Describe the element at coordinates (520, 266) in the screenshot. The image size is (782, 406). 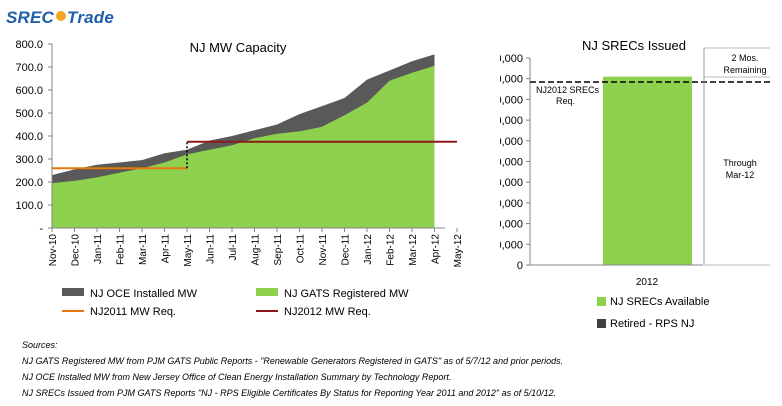
I see `y-tick-label: 0` at that location.